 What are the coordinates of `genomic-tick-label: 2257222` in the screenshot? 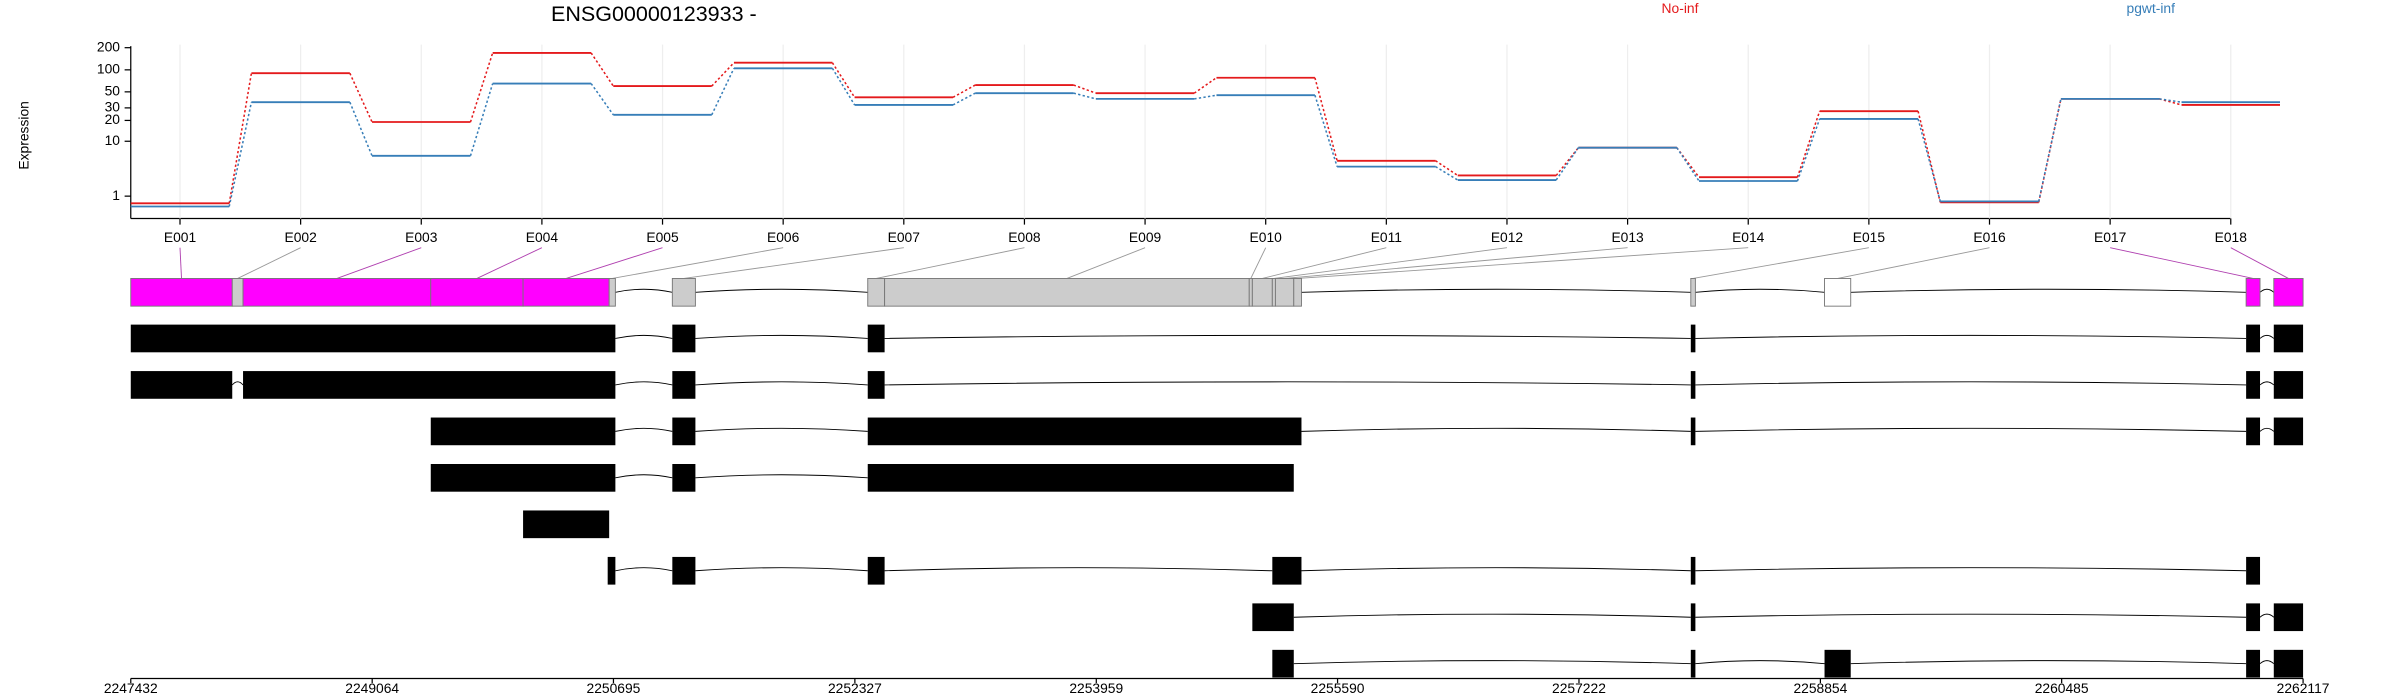 It's located at (1579, 688).